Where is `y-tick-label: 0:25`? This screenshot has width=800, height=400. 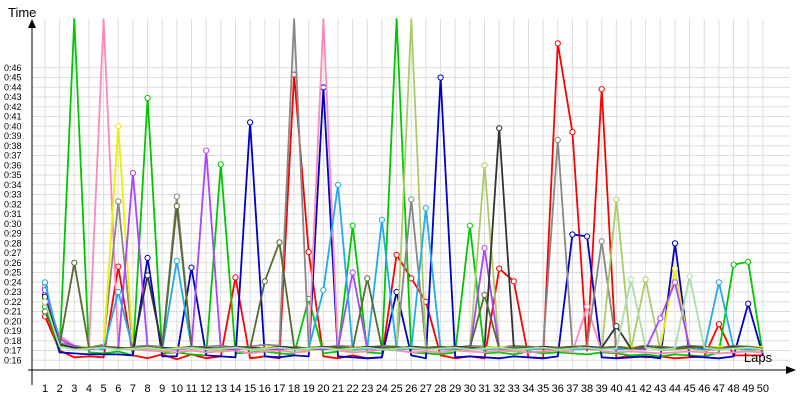
y-tick-label: 0:25 is located at coordinates (13, 273).